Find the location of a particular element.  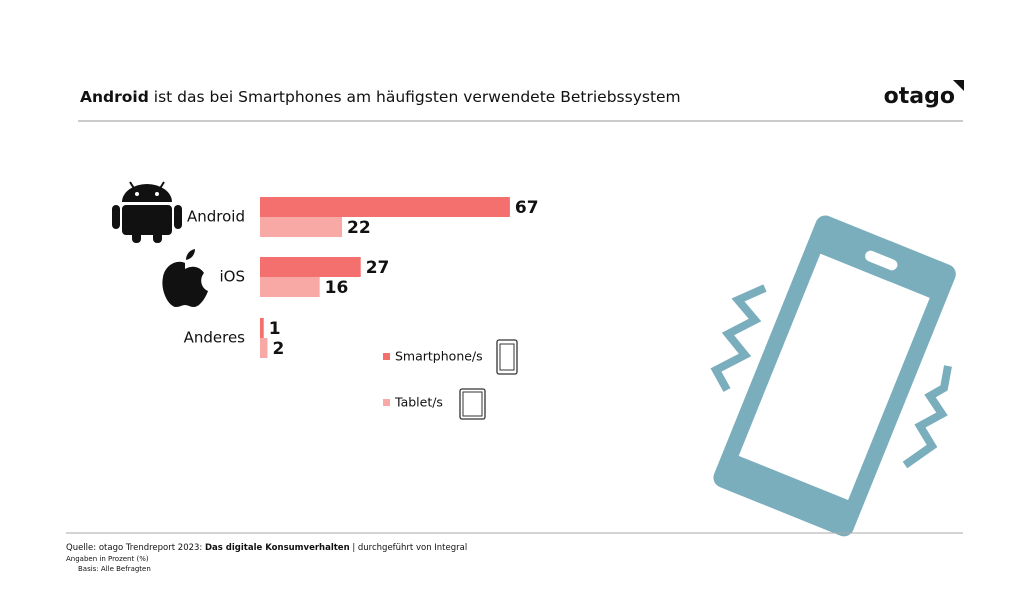

logo-mark is located at coordinates (958, 85).